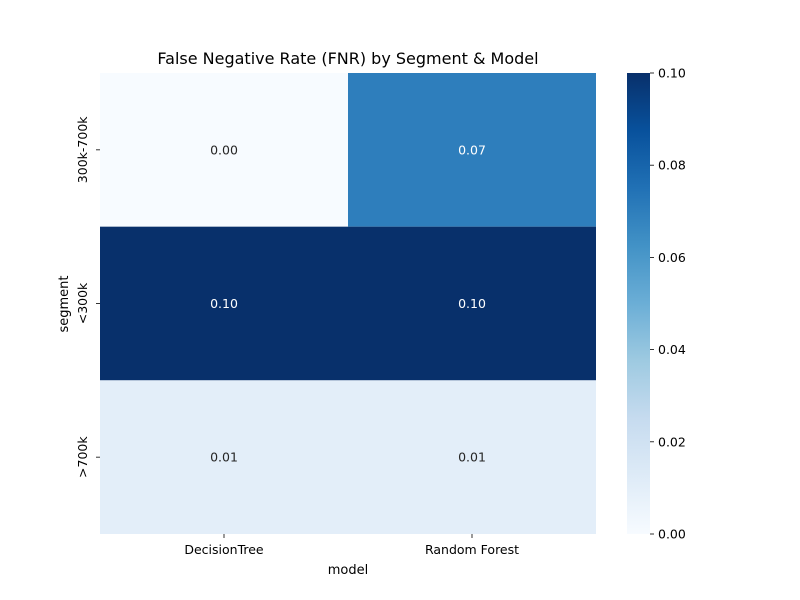 The width and height of the screenshot is (800, 600). What do you see at coordinates (672, 165) in the screenshot?
I see `colorbar-tick-label: 0.08` at bounding box center [672, 165].